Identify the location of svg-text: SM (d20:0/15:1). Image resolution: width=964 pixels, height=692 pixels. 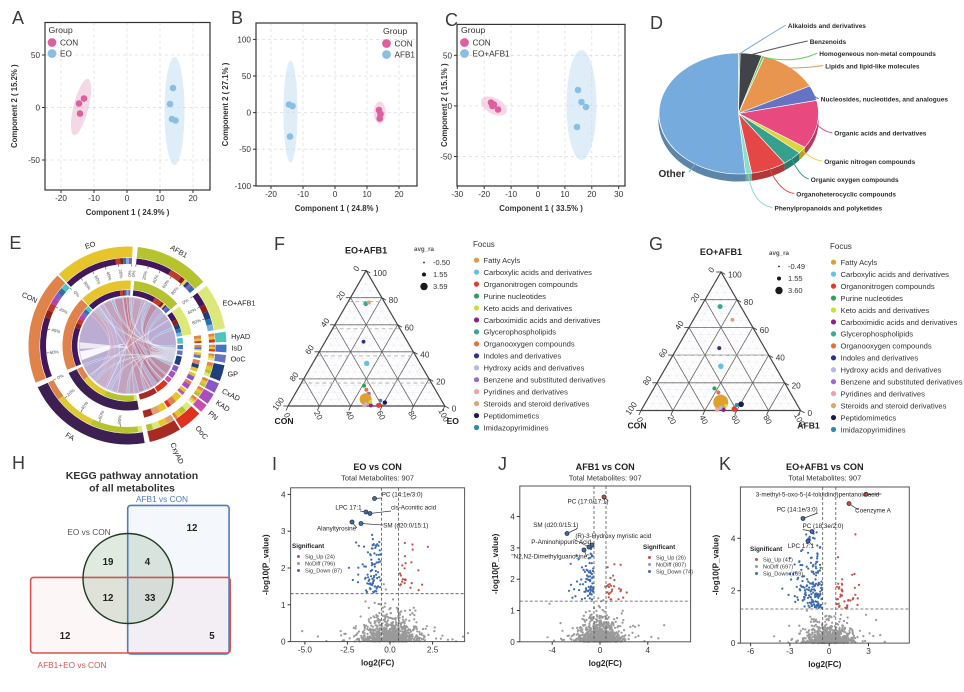
(555, 525).